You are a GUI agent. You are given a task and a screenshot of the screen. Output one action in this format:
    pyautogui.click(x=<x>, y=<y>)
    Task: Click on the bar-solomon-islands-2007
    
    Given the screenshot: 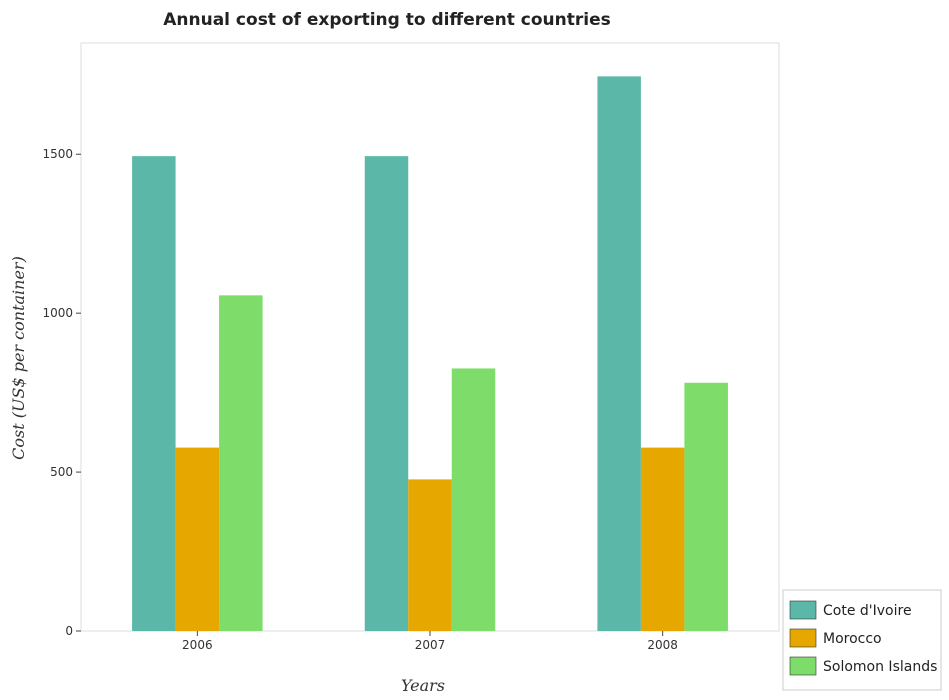 What is the action you would take?
    pyautogui.click(x=474, y=499)
    